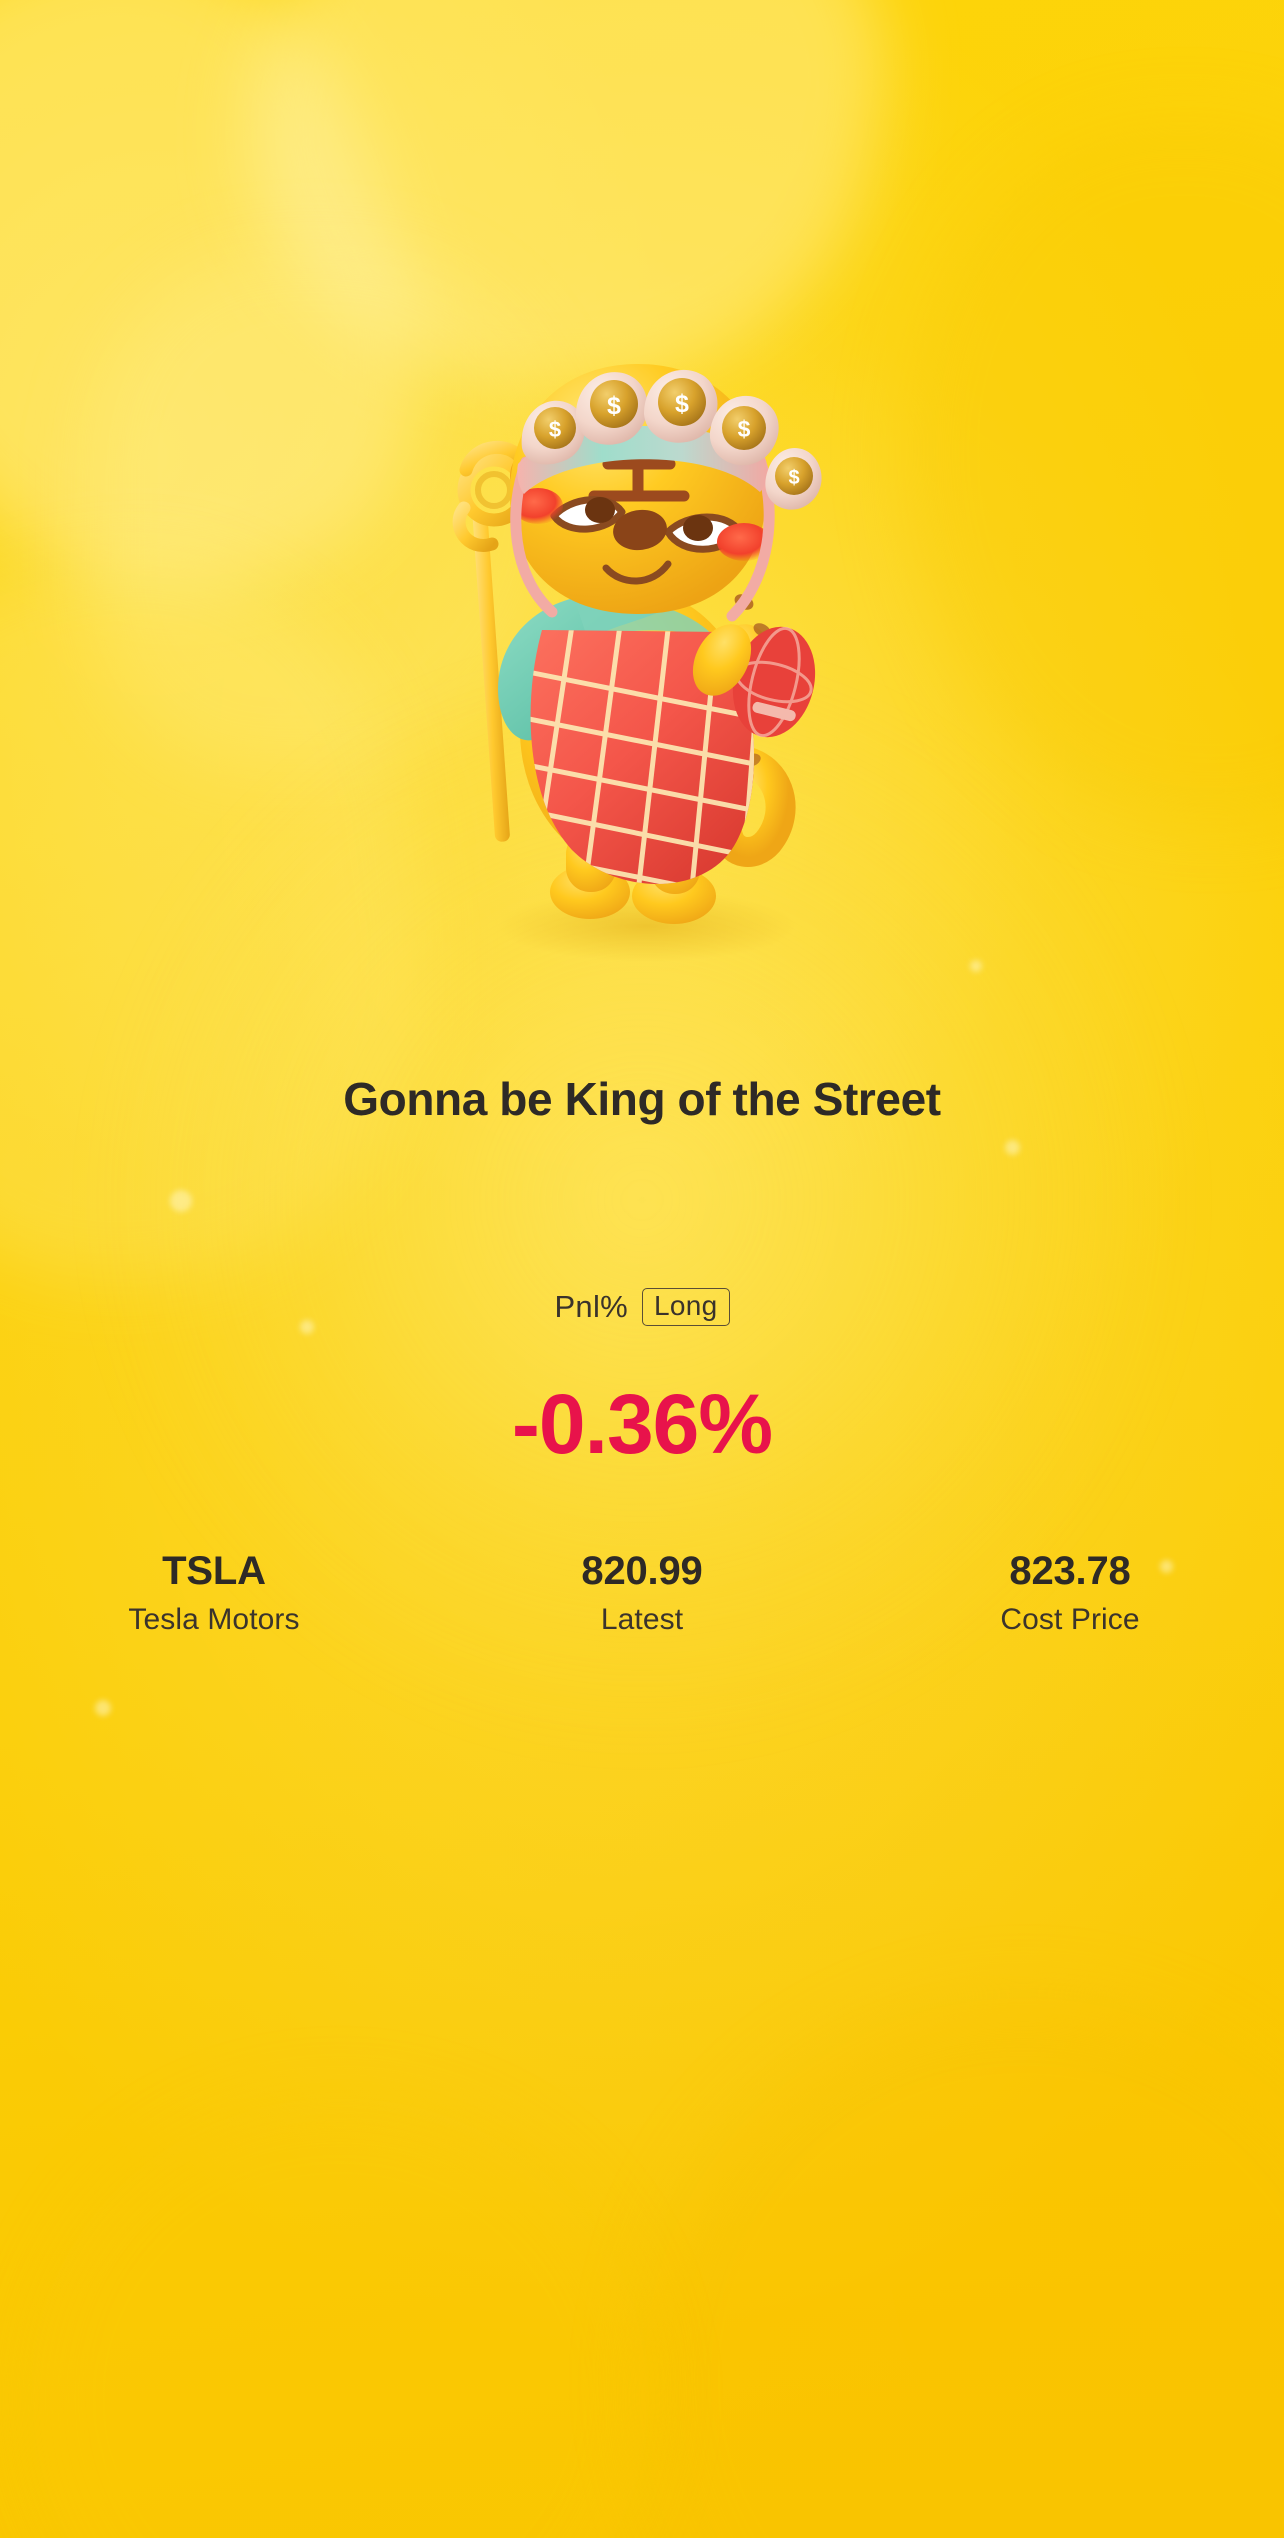 This screenshot has width=1284, height=2538. What do you see at coordinates (666, 495) in the screenshot?
I see `coin-crown: $ $ $ $` at bounding box center [666, 495].